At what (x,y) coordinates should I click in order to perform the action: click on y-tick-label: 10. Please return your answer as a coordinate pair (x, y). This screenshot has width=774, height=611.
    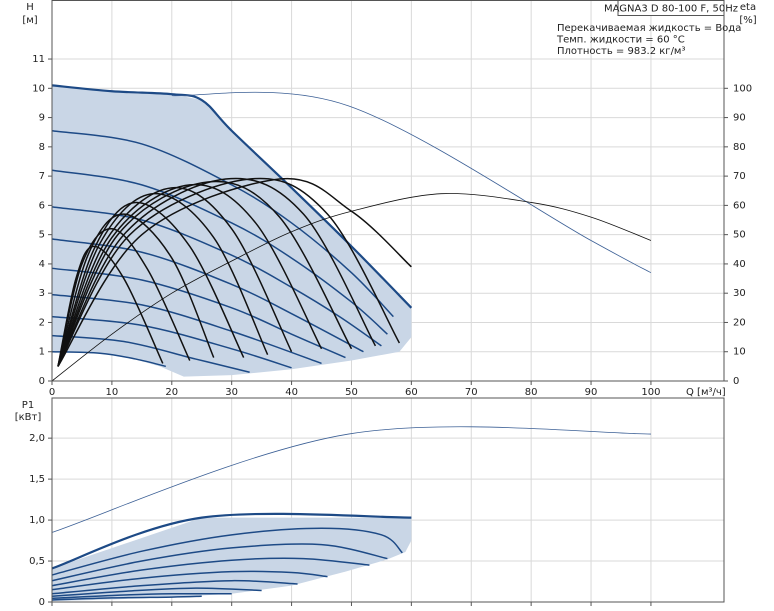
    Looking at the image, I should click on (38, 88).